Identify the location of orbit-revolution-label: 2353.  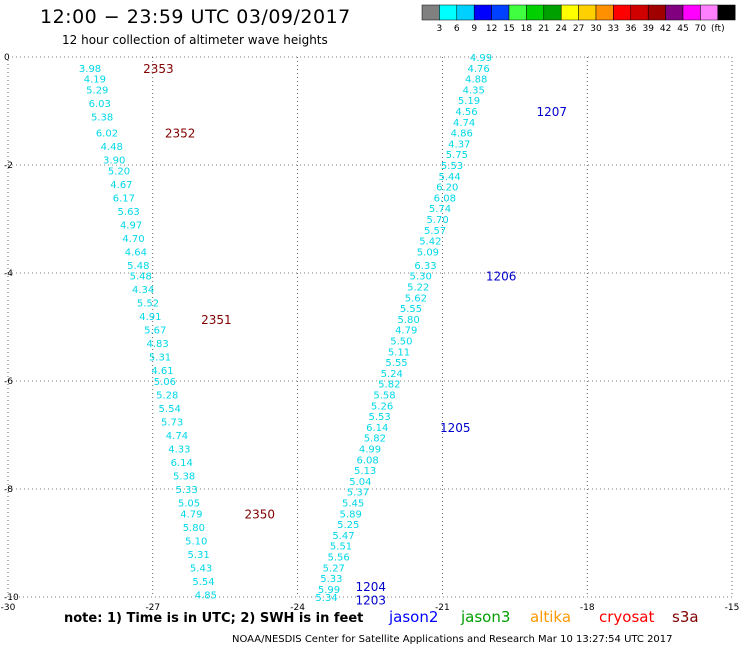
(158, 69).